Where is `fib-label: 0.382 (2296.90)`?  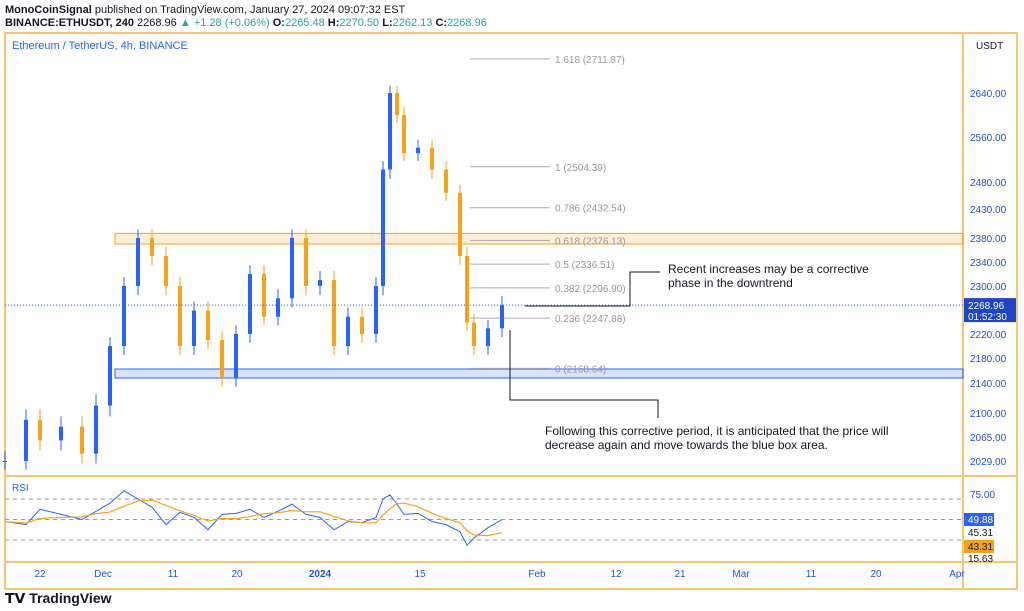 fib-label: 0.382 (2296.90) is located at coordinates (590, 289).